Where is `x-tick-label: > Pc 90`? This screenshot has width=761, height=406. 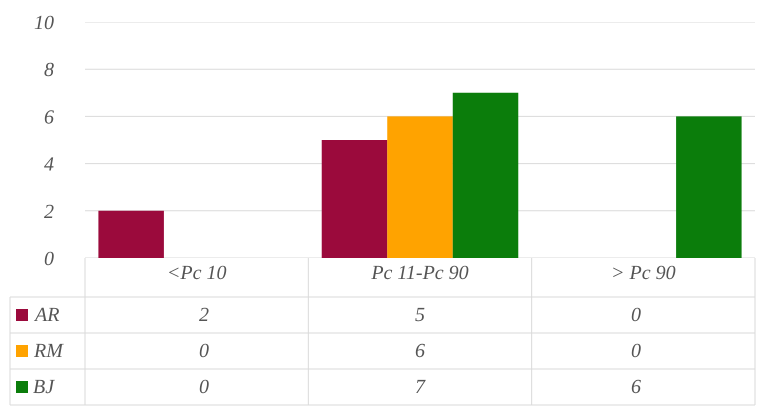
x-tick-label: > Pc 90 is located at coordinates (643, 273).